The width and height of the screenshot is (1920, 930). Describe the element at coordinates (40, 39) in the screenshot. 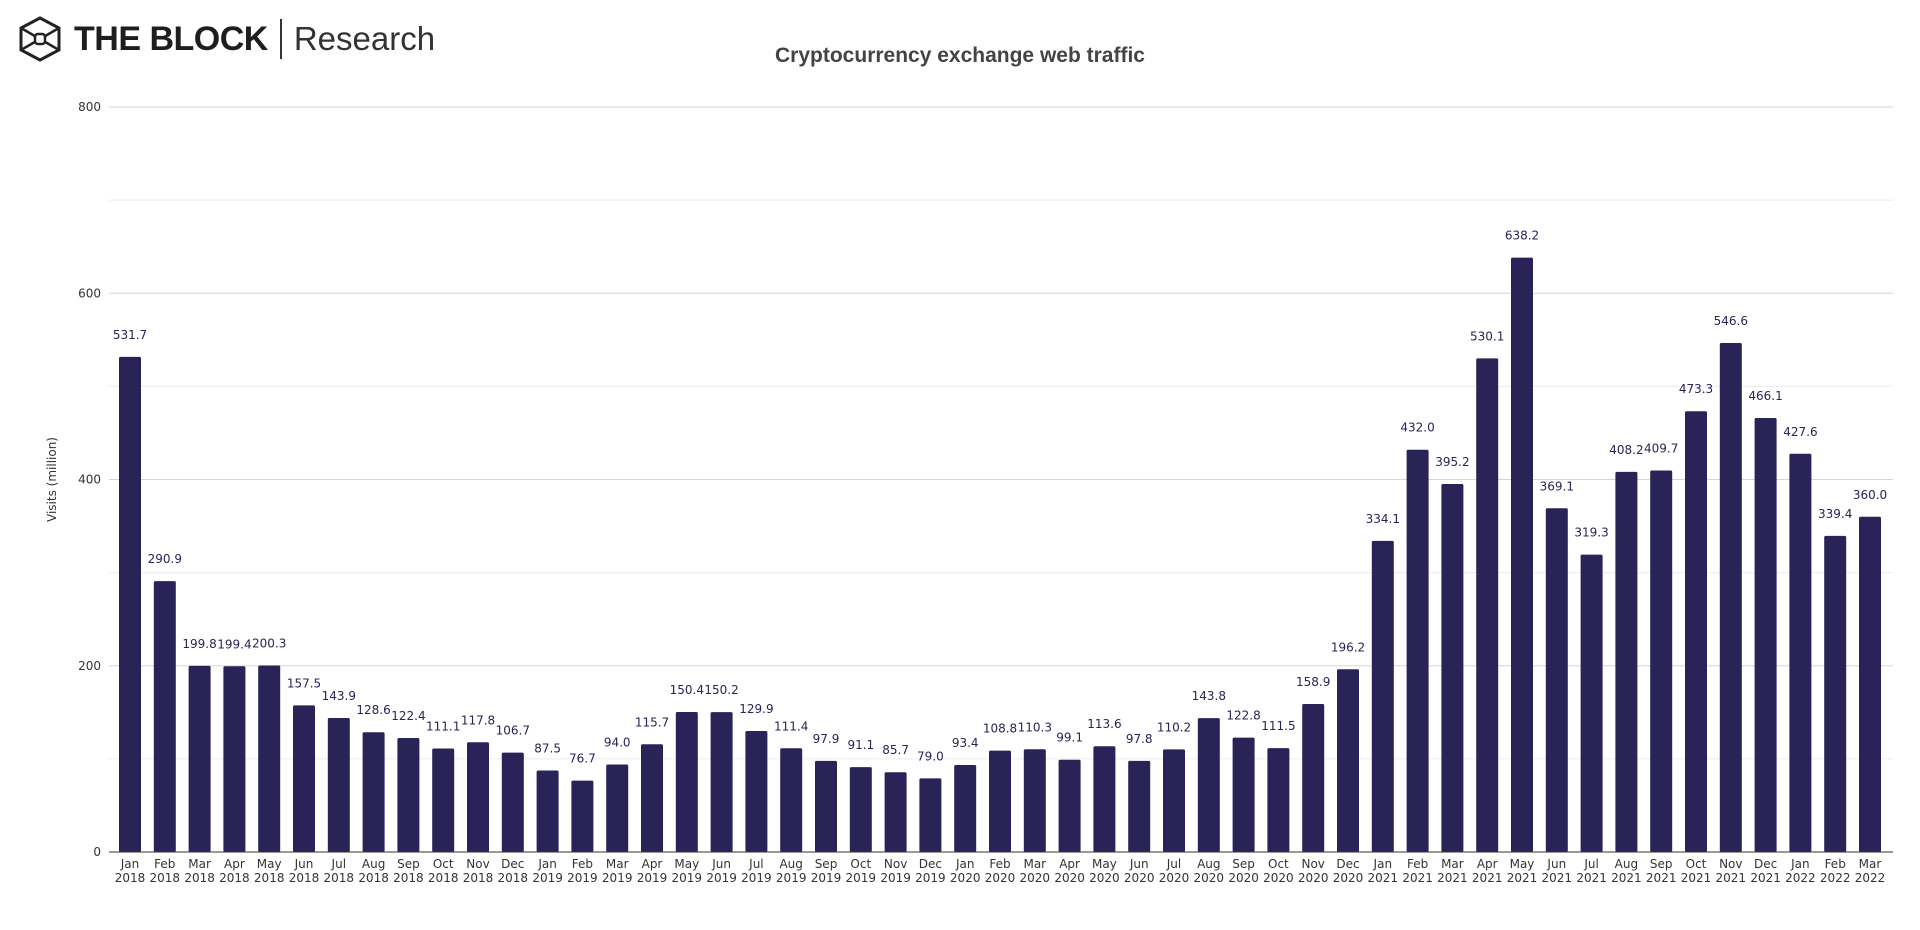

I see `cube-hexagon-icon` at that location.